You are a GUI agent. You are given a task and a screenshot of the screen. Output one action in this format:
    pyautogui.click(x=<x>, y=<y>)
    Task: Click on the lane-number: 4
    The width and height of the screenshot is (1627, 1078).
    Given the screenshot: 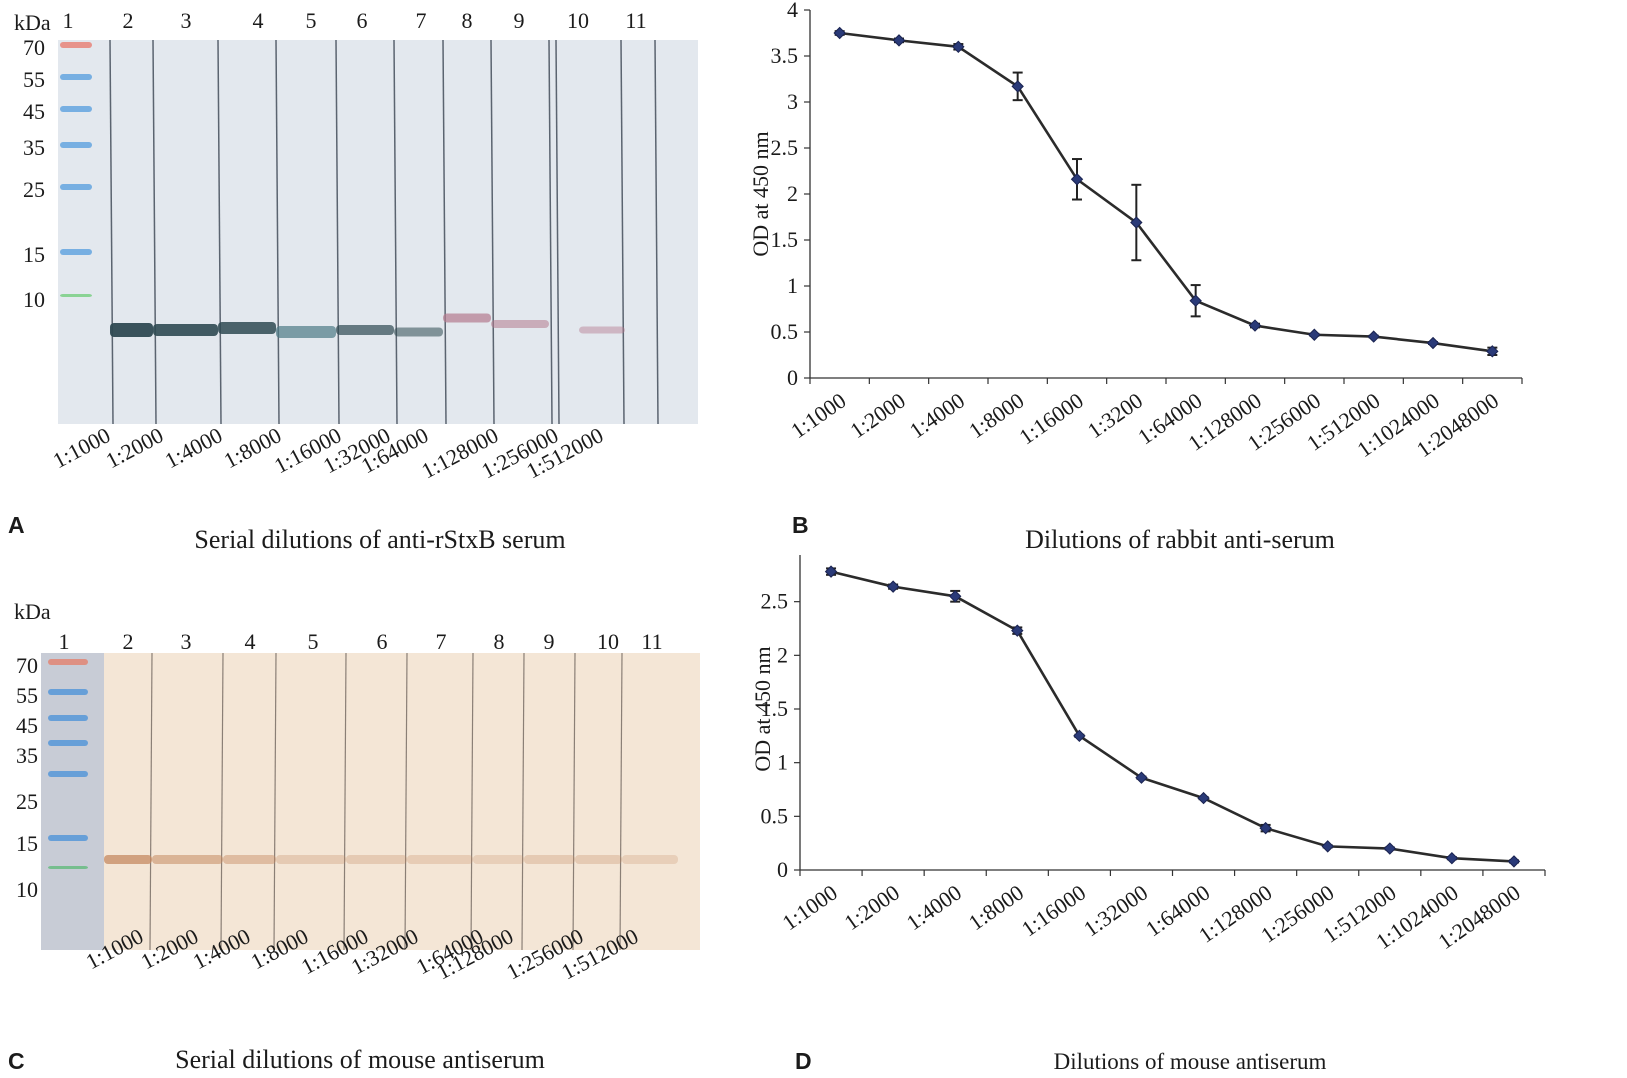 What is the action you would take?
    pyautogui.click(x=258, y=20)
    